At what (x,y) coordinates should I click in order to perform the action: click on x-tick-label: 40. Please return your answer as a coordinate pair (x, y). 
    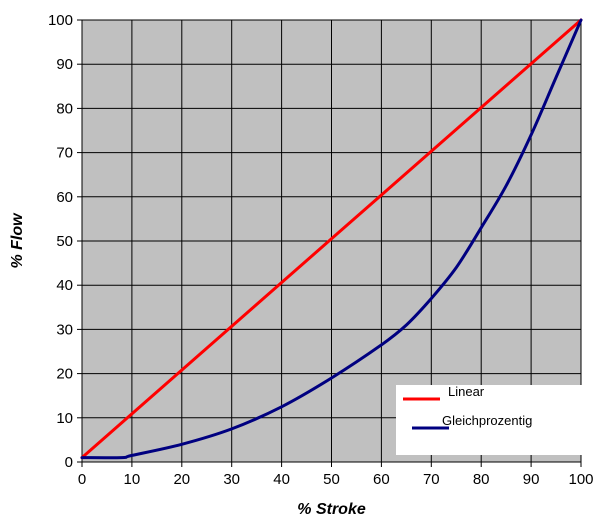
    Looking at the image, I should click on (281, 479).